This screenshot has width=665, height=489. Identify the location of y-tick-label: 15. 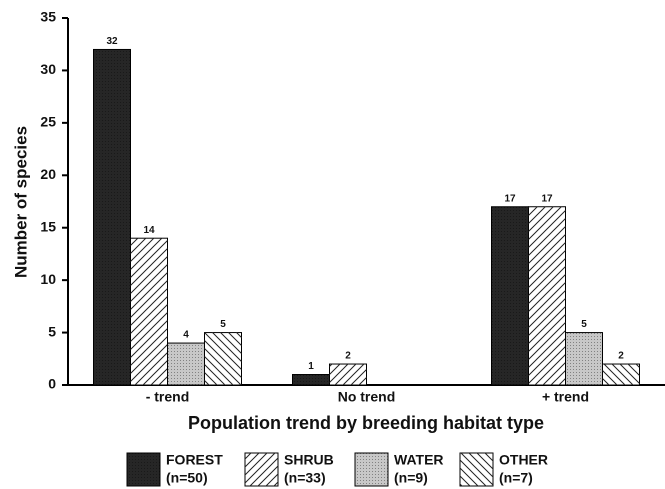
(48, 226).